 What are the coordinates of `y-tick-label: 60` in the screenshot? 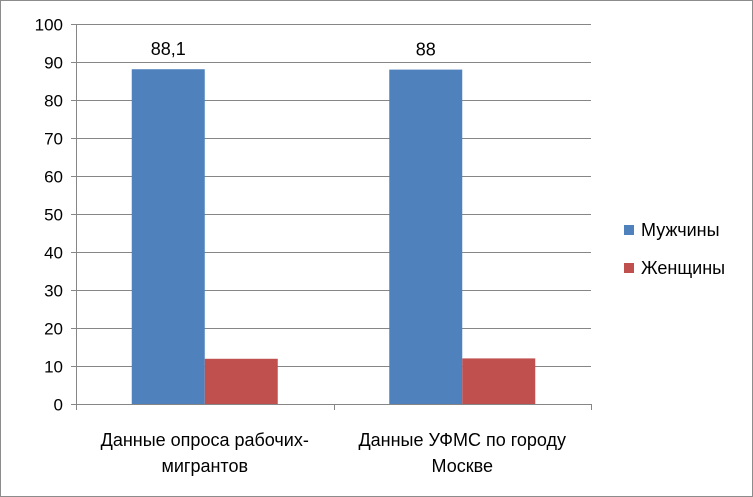 It's located at (53, 177).